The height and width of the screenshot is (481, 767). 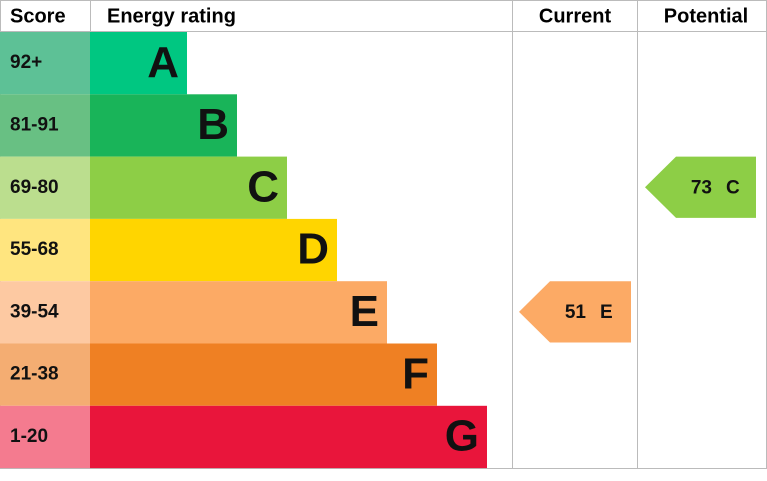 I want to click on current-arrow, so click(x=575, y=312).